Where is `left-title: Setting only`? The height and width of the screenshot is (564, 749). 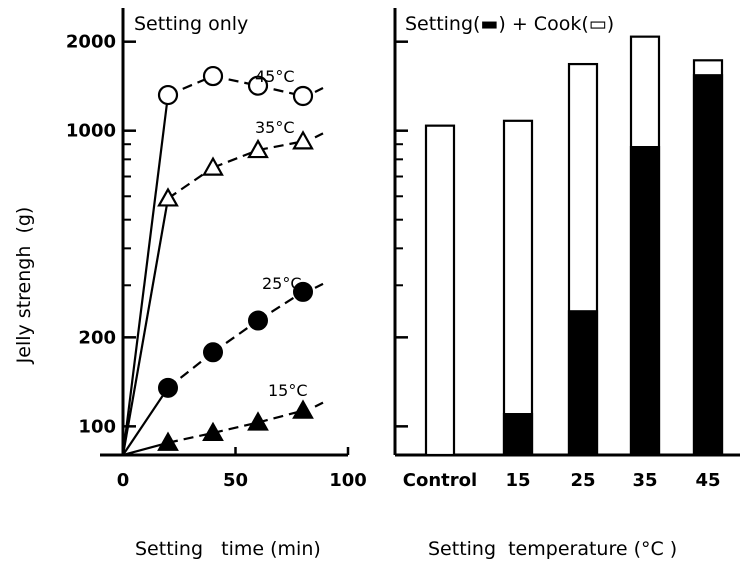
left-title: Setting only is located at coordinates (191, 24).